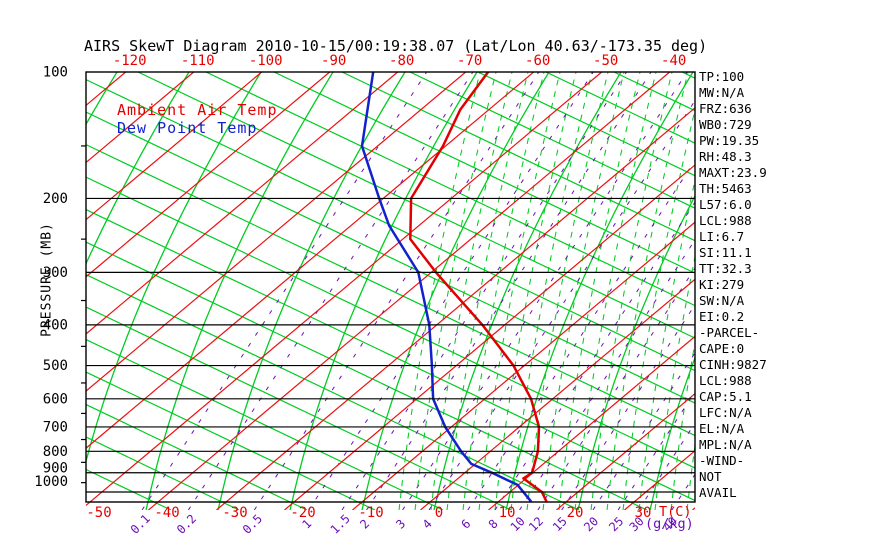  What do you see at coordinates (140, 524) in the screenshot?
I see `mixing-ratio-tick-label: 0.1` at bounding box center [140, 524].